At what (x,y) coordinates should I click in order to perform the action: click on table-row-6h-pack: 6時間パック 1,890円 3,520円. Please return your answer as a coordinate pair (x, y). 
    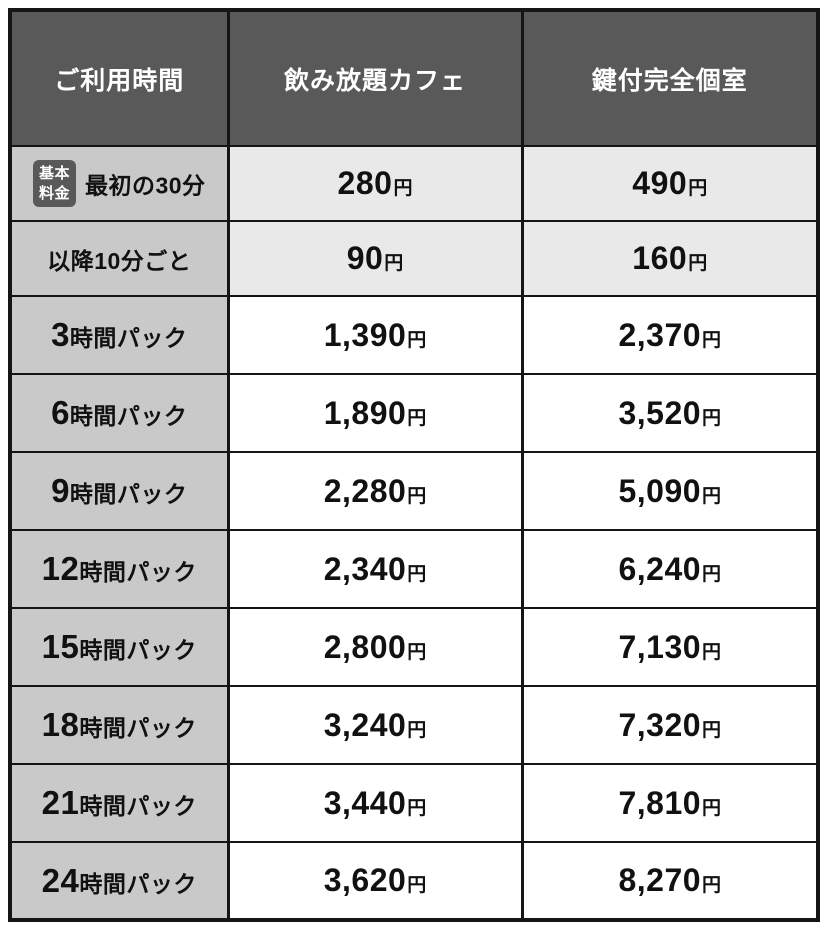
    Looking at the image, I should click on (414, 413).